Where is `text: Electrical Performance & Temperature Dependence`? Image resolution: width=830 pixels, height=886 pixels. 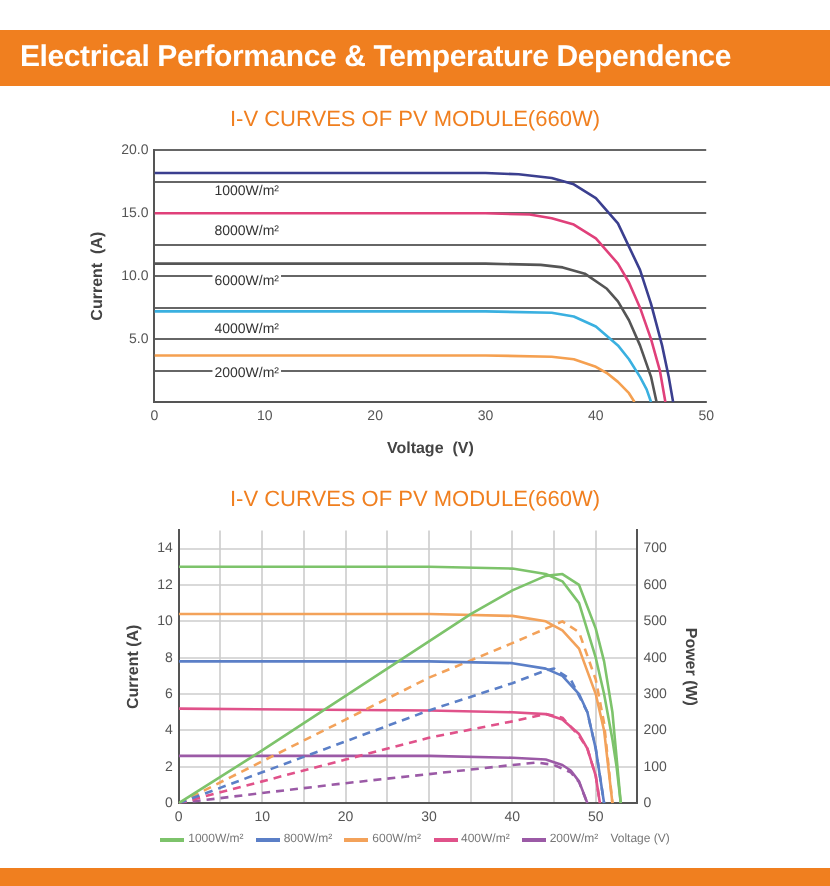 text: Electrical Performance & Temperature Dependence is located at coordinates (415, 58).